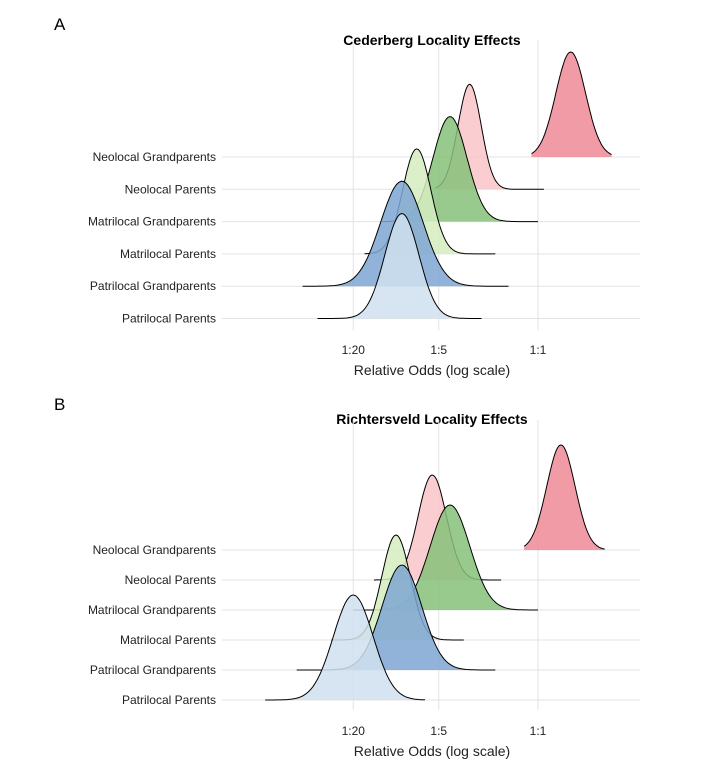 This screenshot has height=775, width=703. Describe the element at coordinates (59, 404) in the screenshot. I see `panel-letter: B` at that location.